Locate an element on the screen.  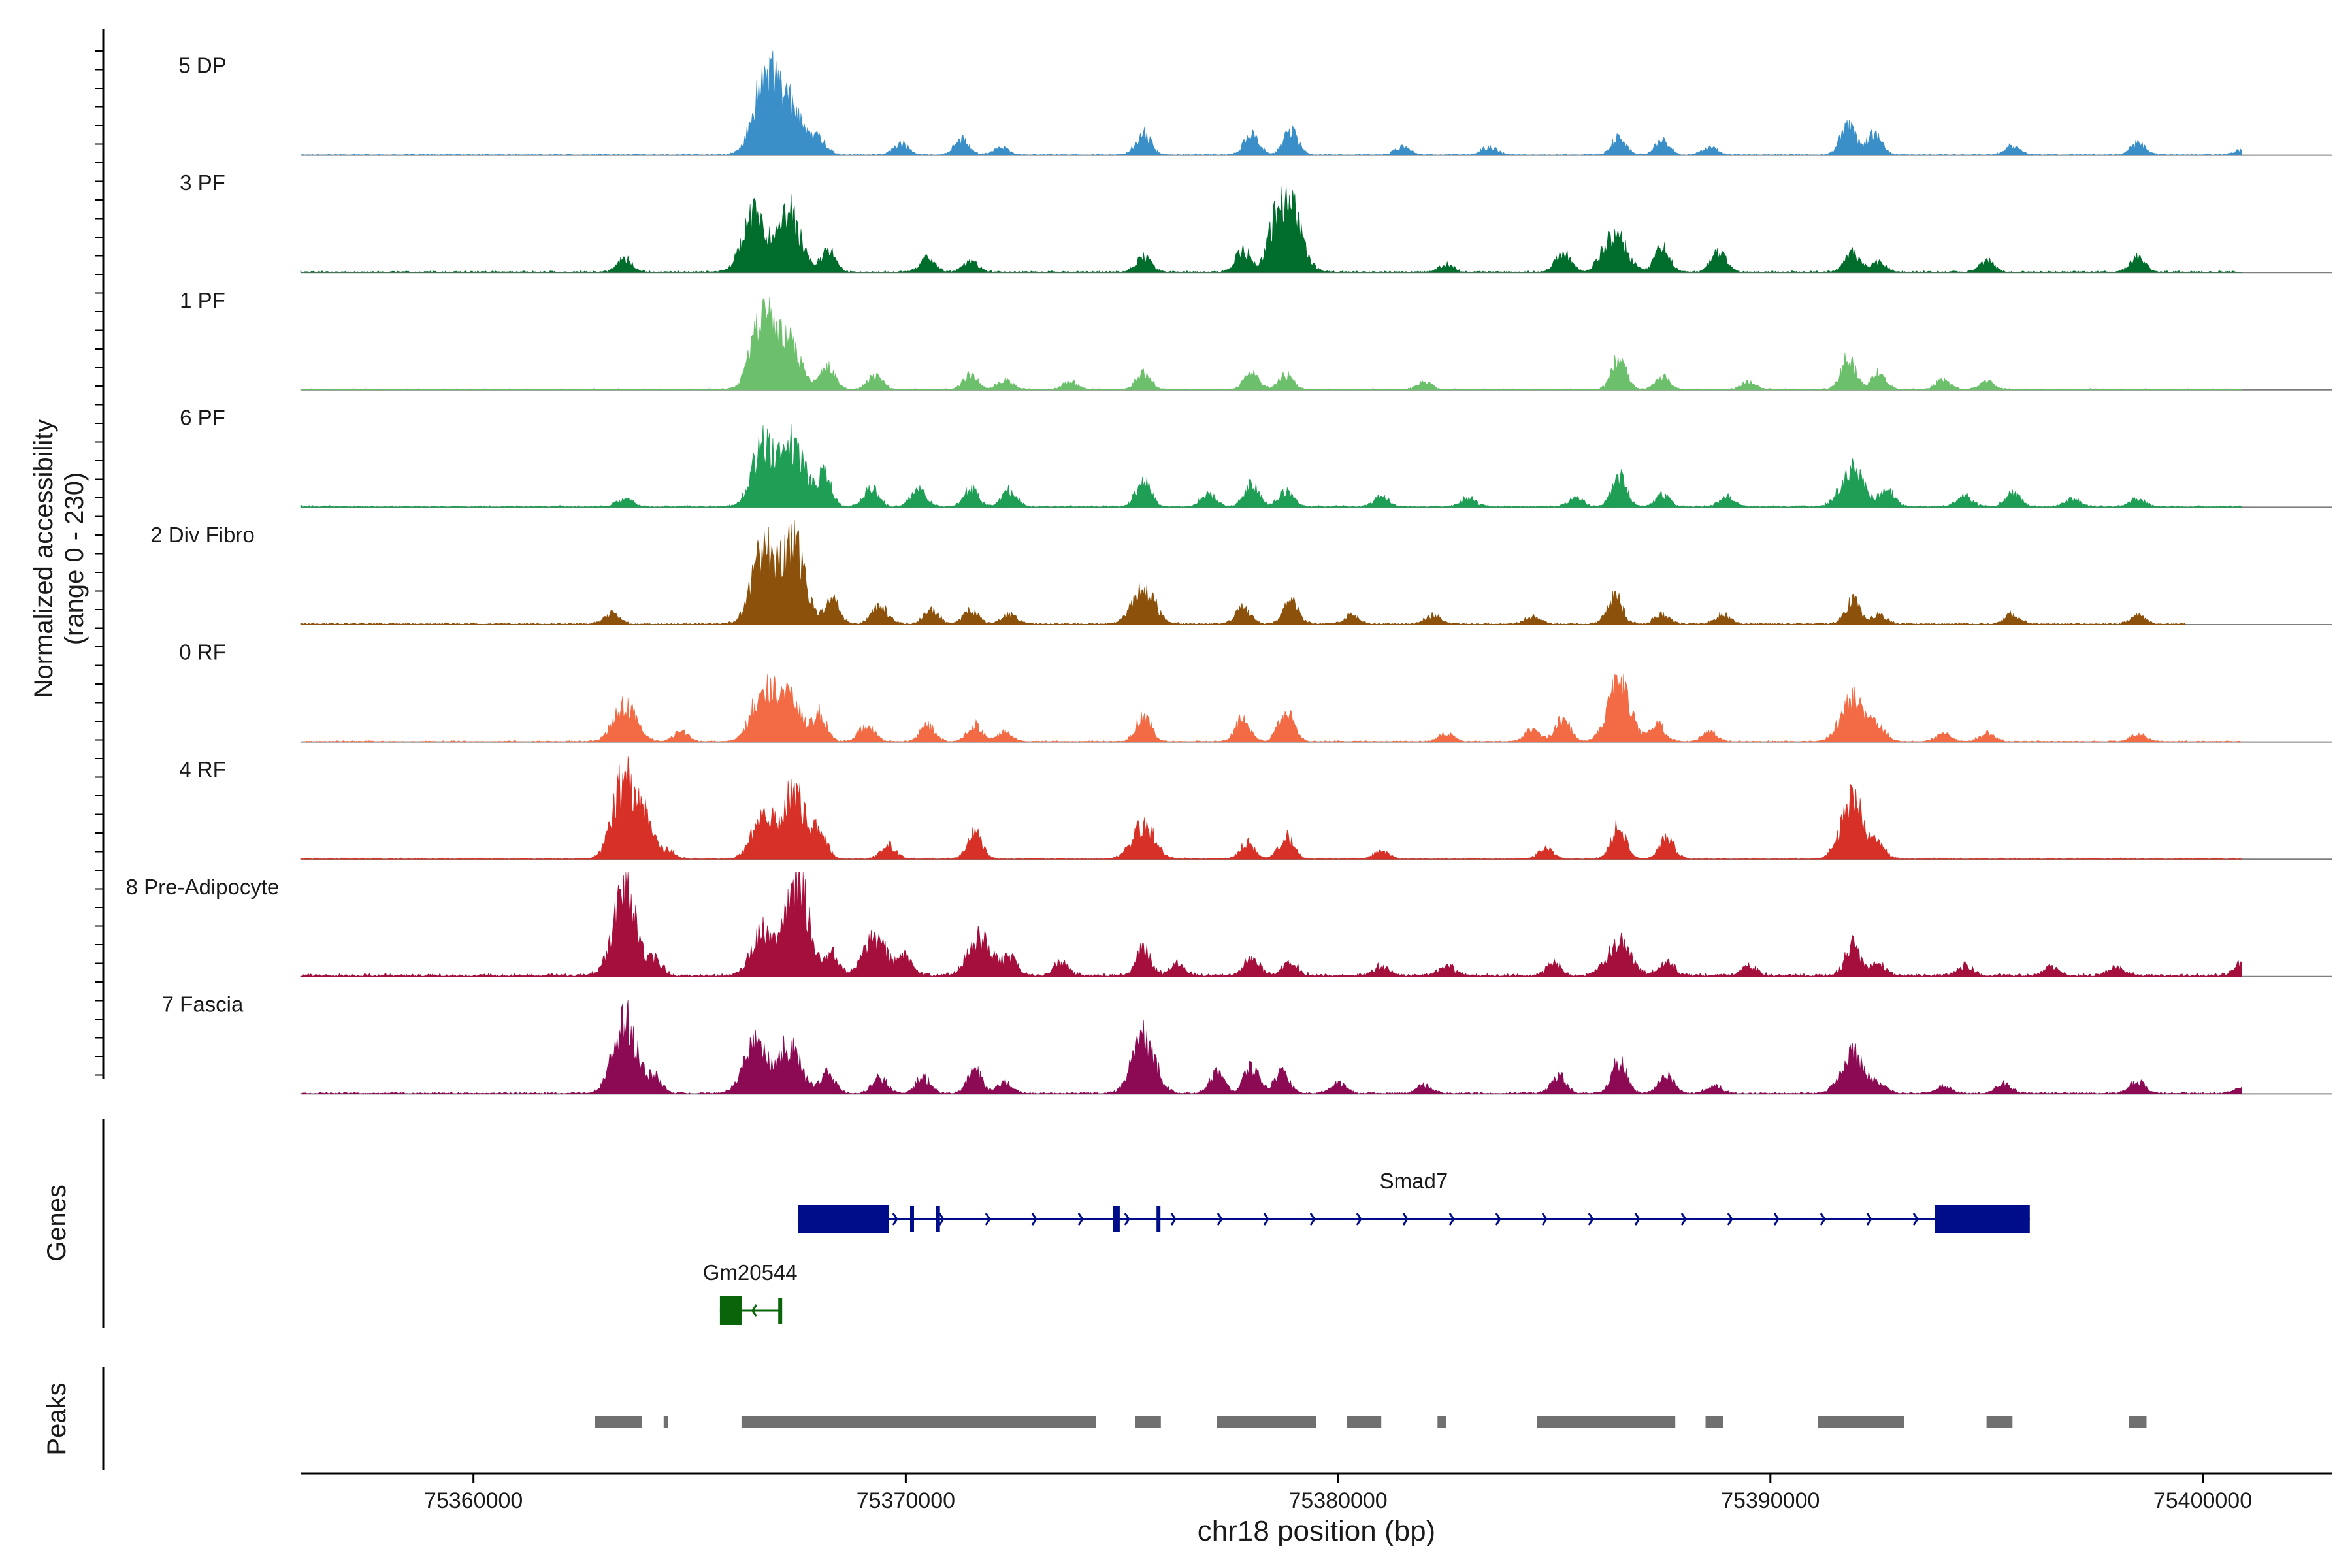
gene-name-label: Smad7 is located at coordinates (1414, 1181).